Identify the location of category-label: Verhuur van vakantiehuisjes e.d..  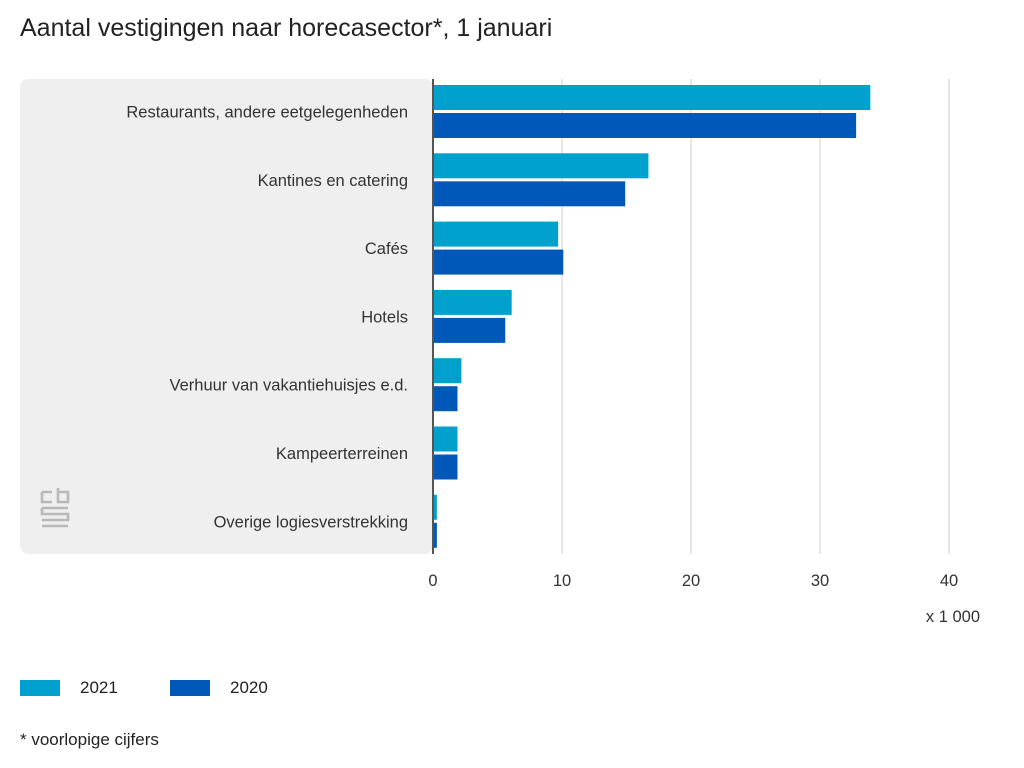
(289, 386).